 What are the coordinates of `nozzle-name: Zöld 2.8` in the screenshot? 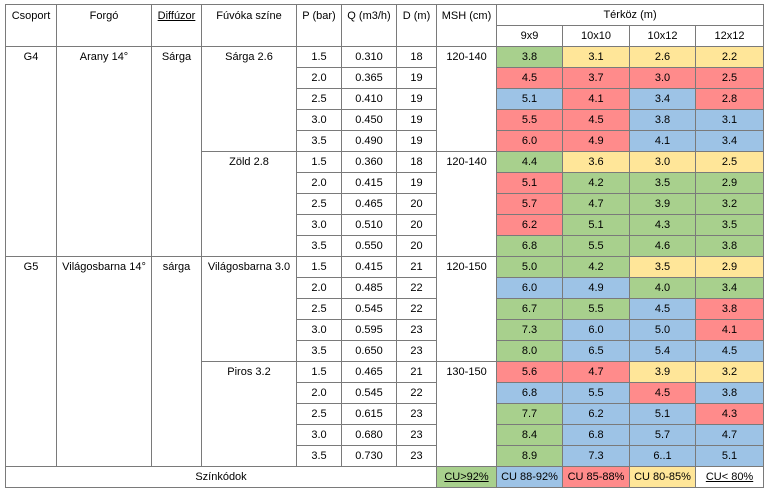 It's located at (249, 204).